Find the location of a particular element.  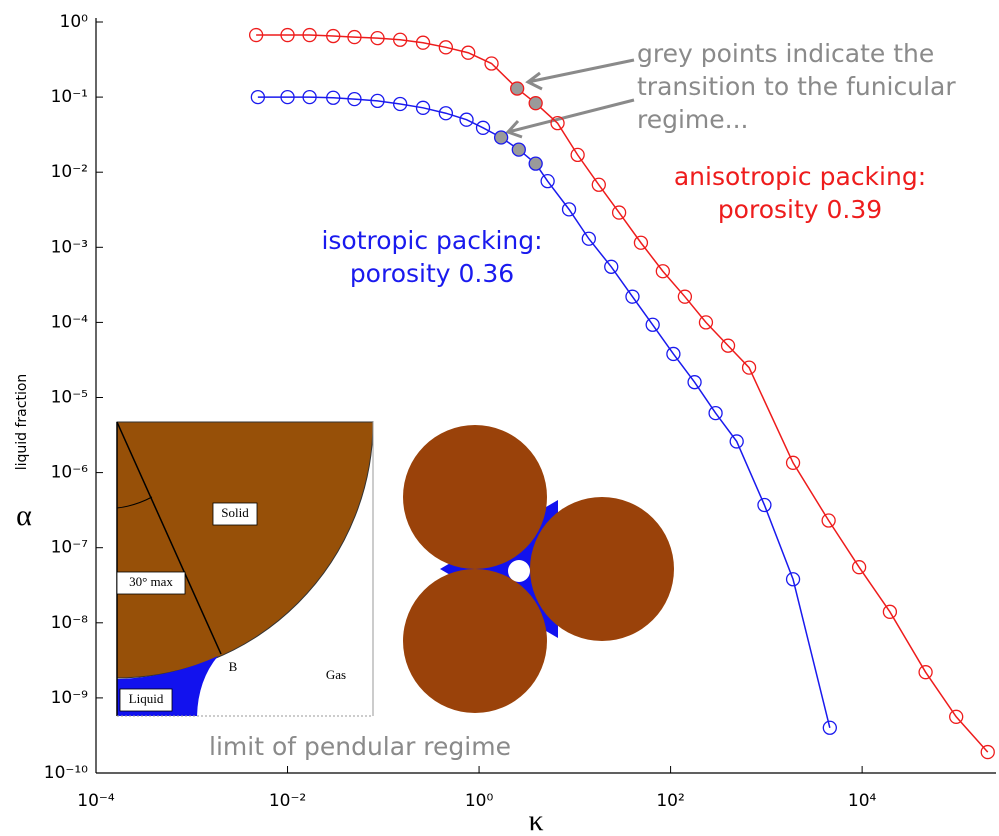

y-tick-label: 10⁻¹⁰ is located at coordinates (66, 773).